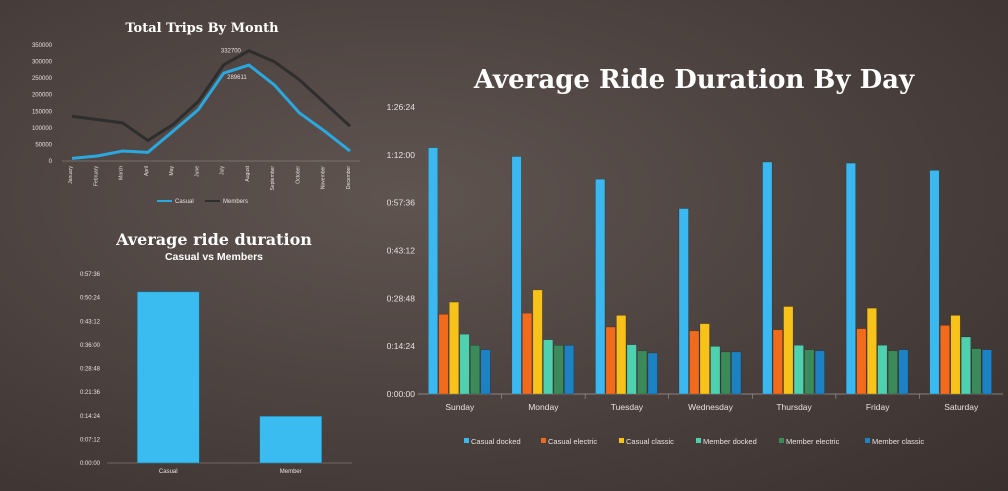 This screenshot has height=491, width=1008. What do you see at coordinates (71, 175) in the screenshot?
I see `trips-x-tick: January` at bounding box center [71, 175].